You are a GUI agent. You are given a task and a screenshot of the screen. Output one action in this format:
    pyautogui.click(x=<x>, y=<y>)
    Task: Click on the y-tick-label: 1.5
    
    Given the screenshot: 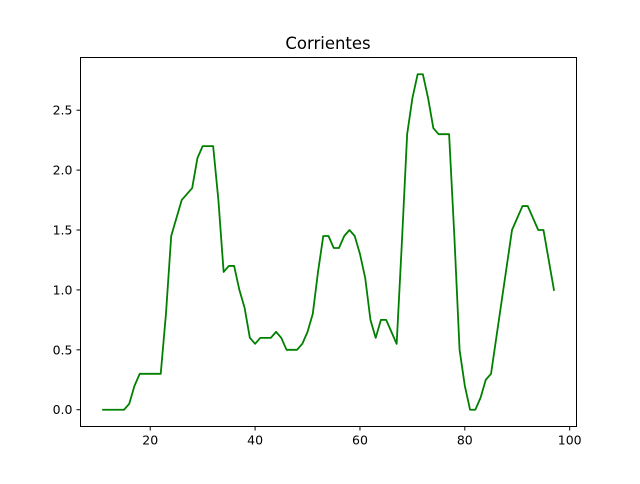 What is the action you would take?
    pyautogui.click(x=63, y=230)
    